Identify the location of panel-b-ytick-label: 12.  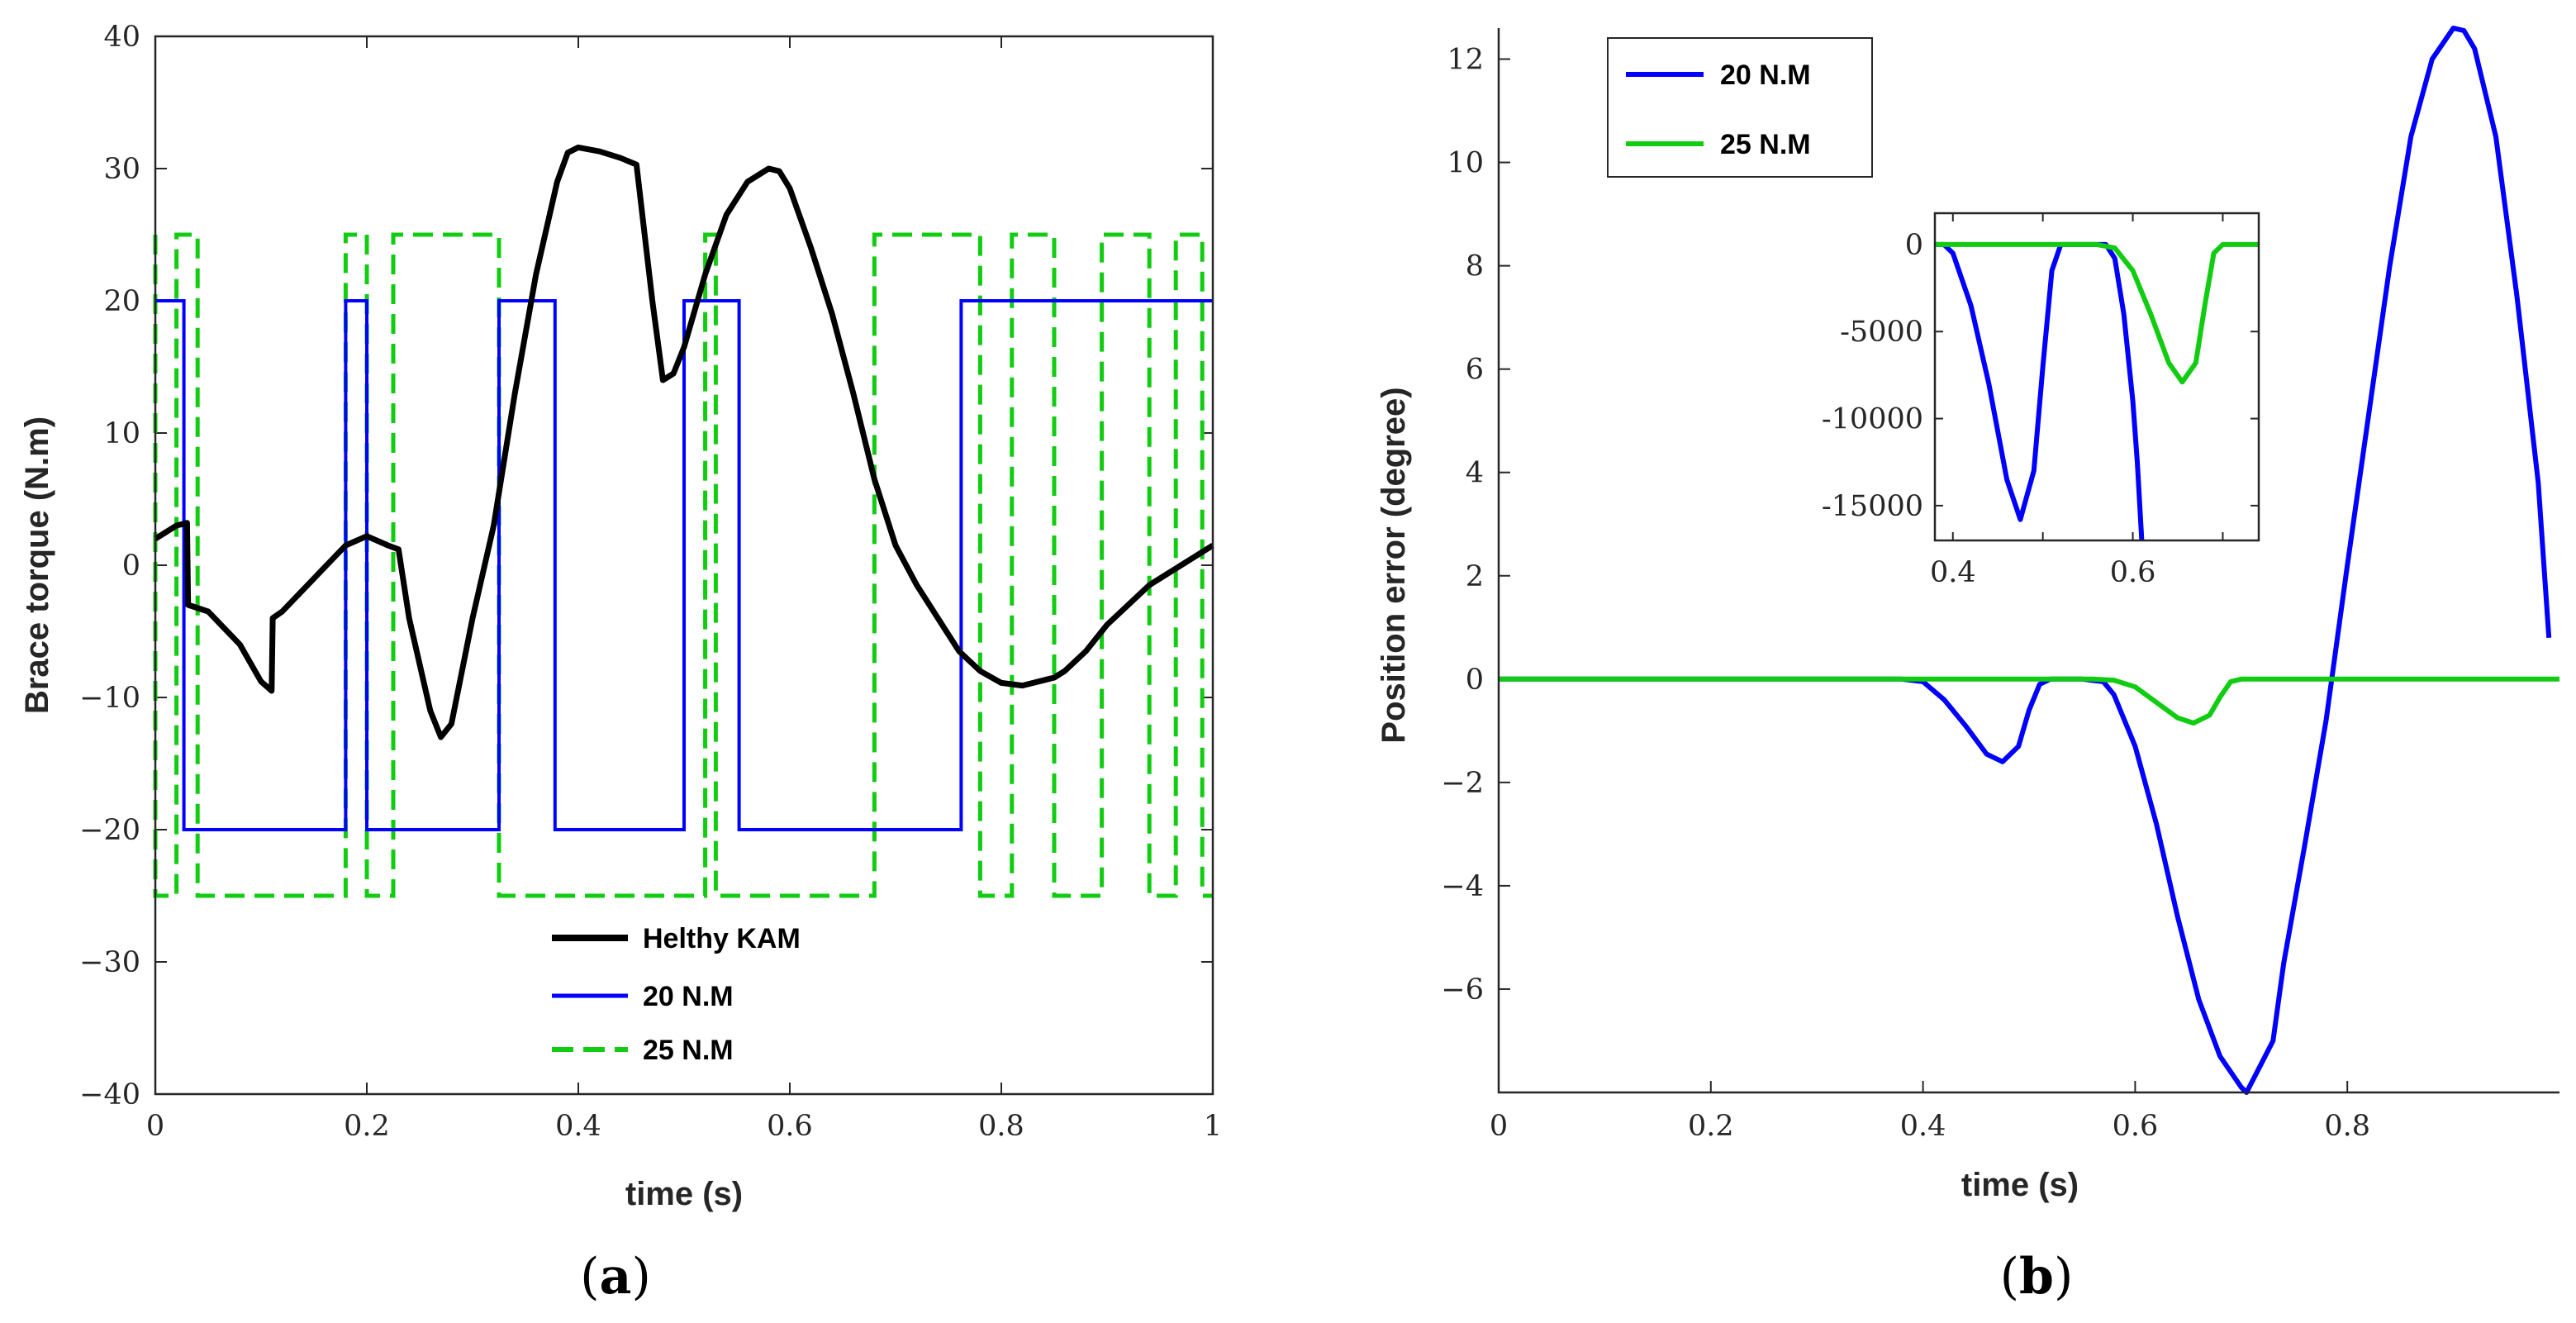
(1465, 61).